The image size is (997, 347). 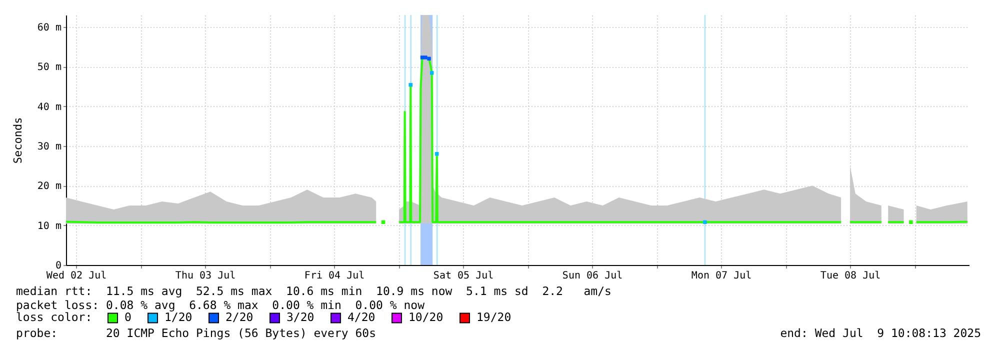 What do you see at coordinates (314, 291) in the screenshot?
I see `text: median rtt: 11.5 ms avg 52.5 ms max 10.6 ms min 10.9 ms now 5.1 ms sd 2.2 am/s` at bounding box center [314, 291].